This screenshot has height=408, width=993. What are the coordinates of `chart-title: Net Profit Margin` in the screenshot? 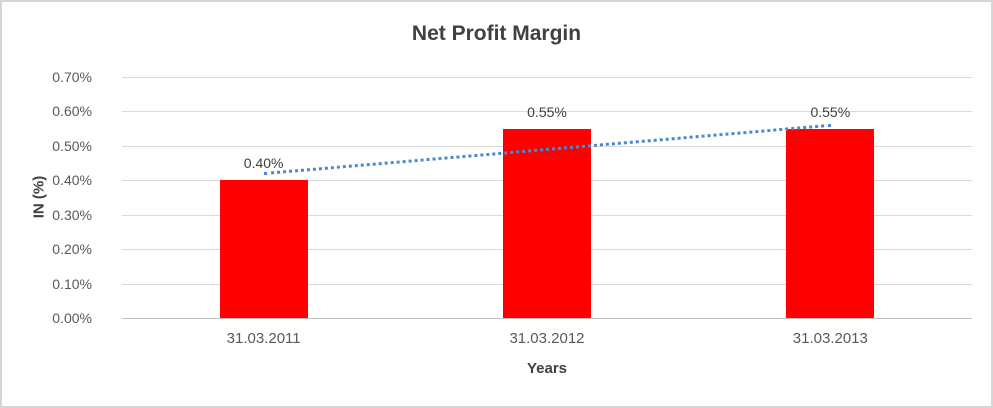 It's located at (496, 33).